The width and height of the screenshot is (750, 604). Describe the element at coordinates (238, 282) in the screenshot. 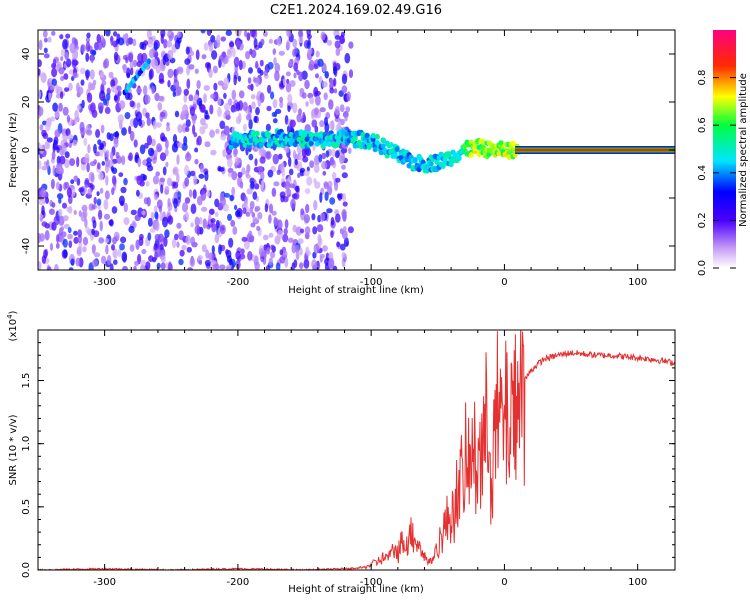

I see `x-tick-label: -200` at that location.